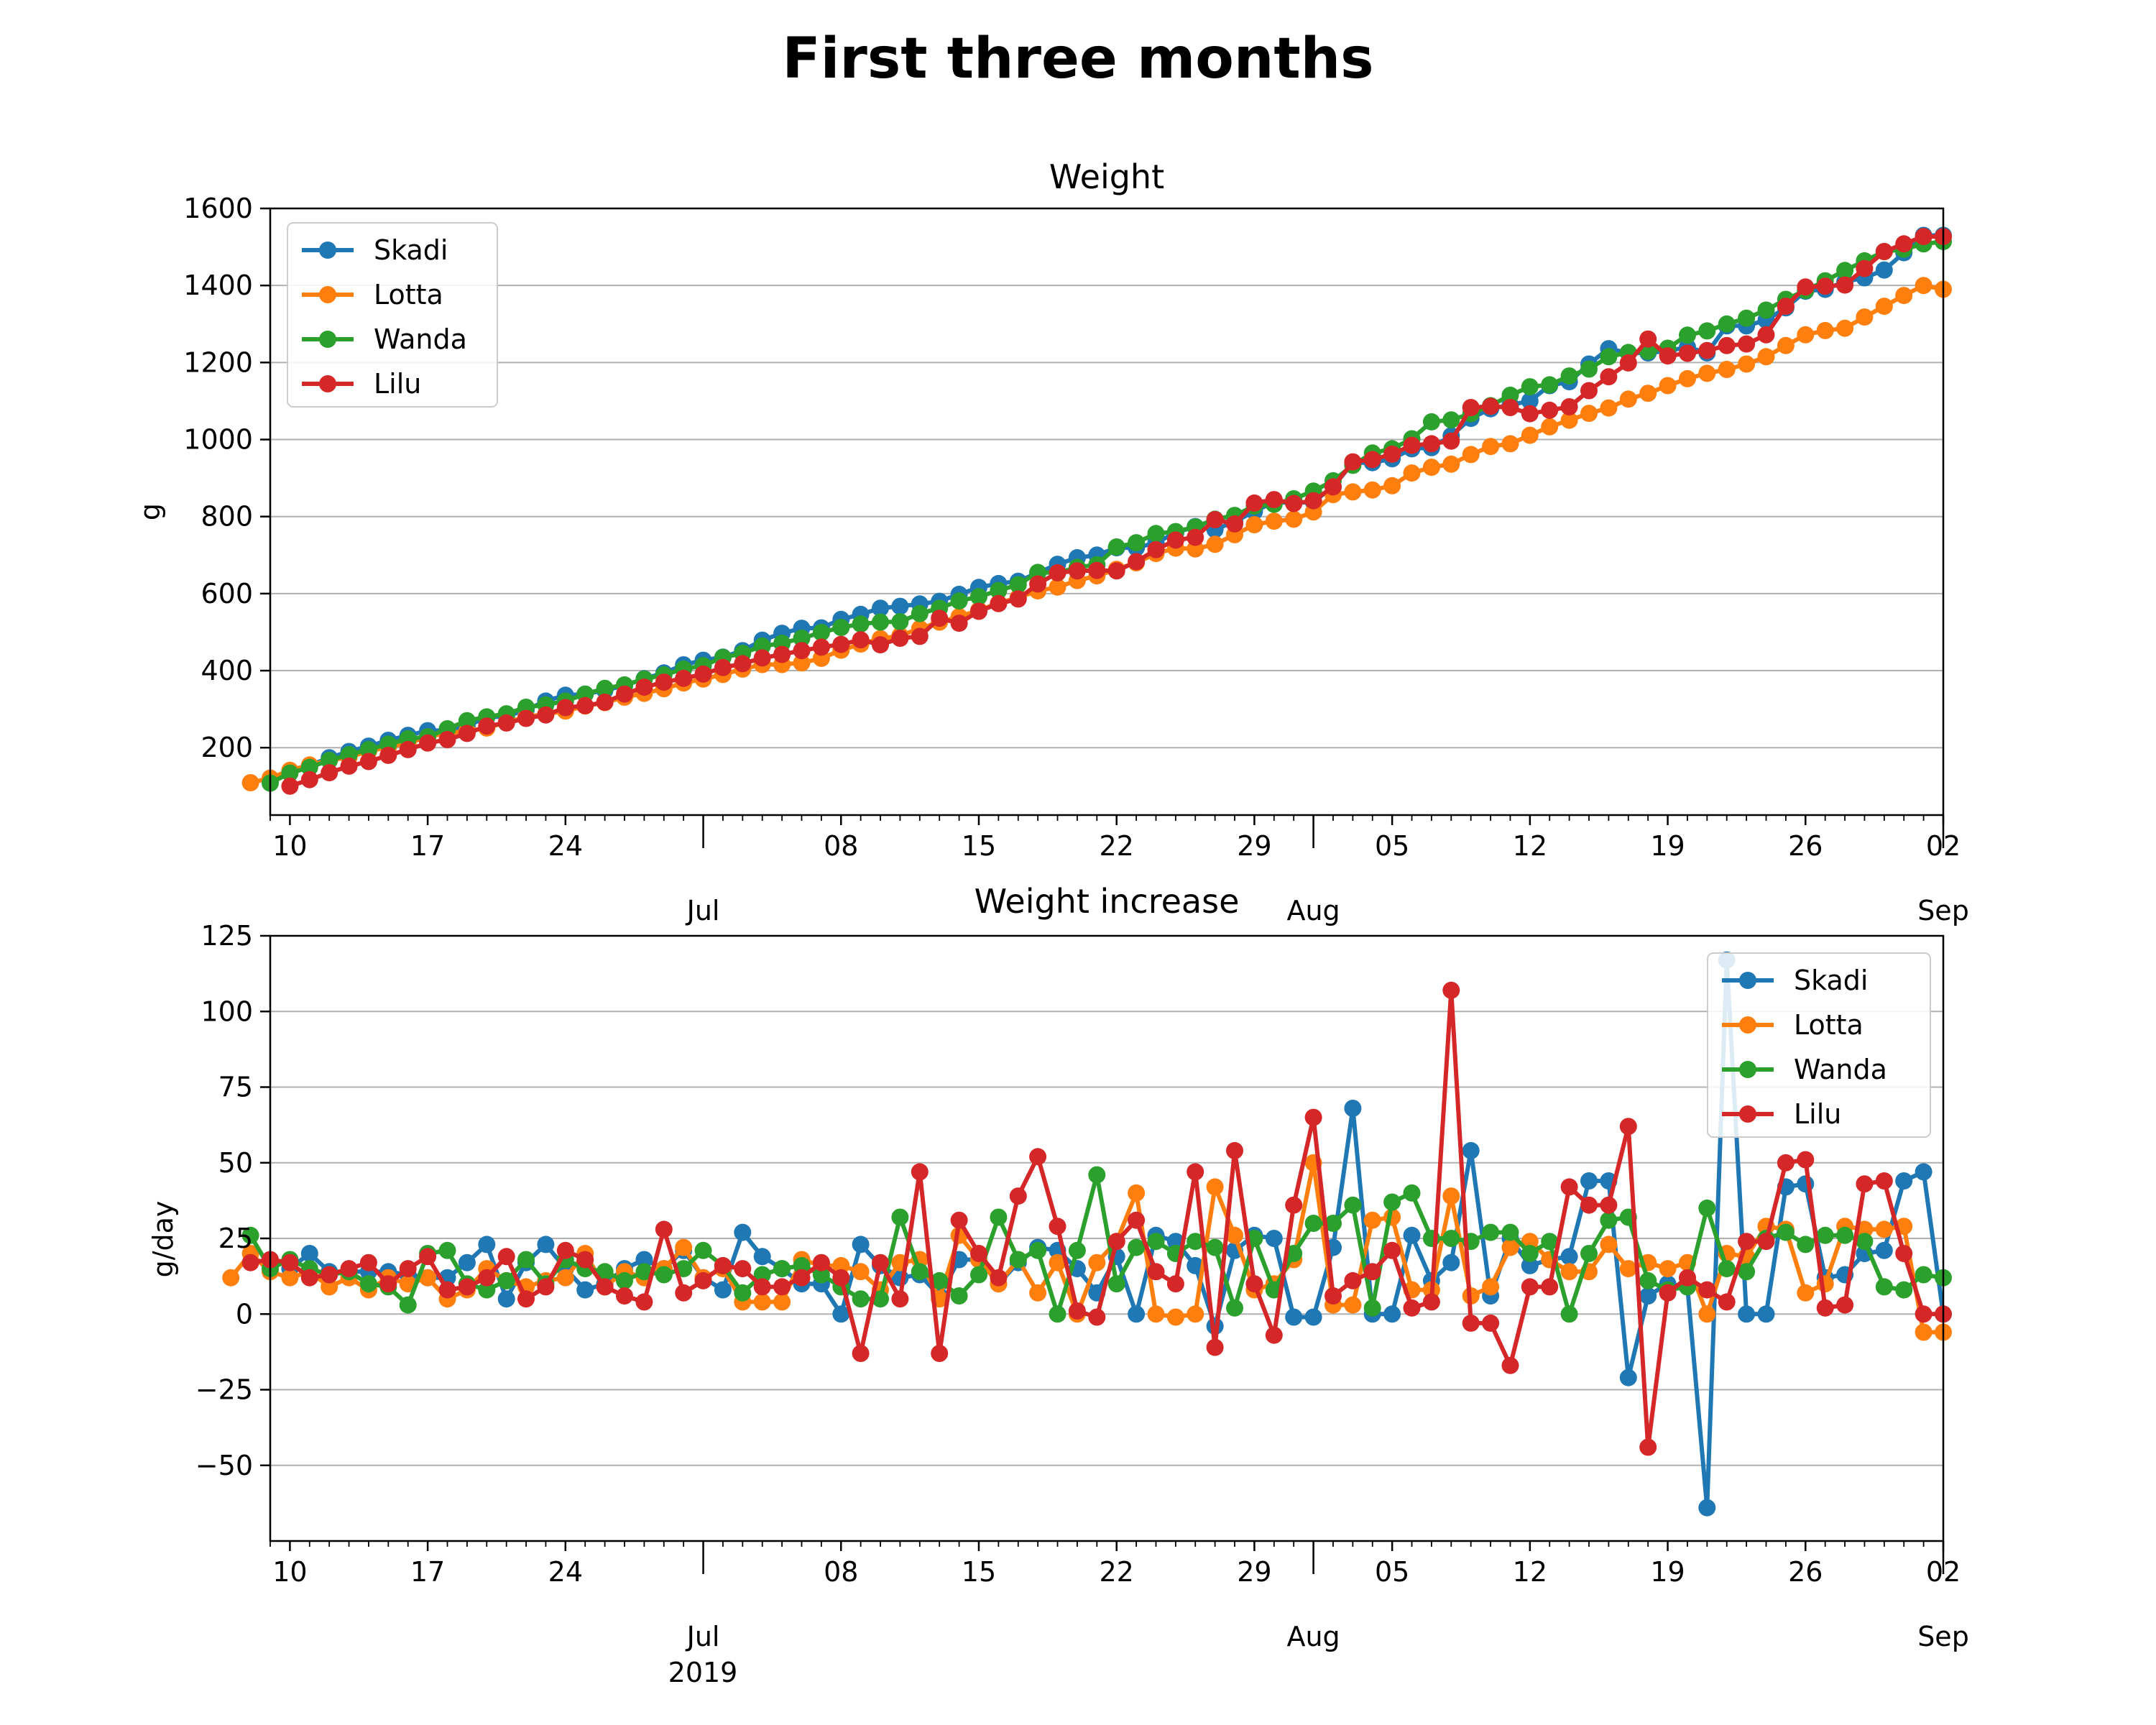  What do you see at coordinates (703, 910) in the screenshot?
I see `weight-x-month-tick-label: Jul` at bounding box center [703, 910].